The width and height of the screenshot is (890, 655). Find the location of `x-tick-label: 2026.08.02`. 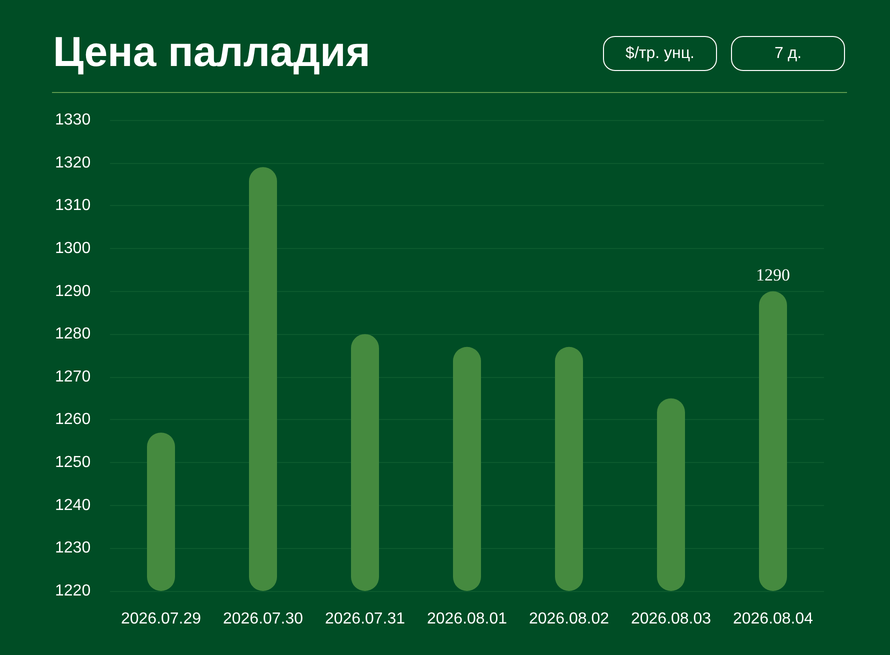

x-tick-label: 2026.08.02 is located at coordinates (569, 619).